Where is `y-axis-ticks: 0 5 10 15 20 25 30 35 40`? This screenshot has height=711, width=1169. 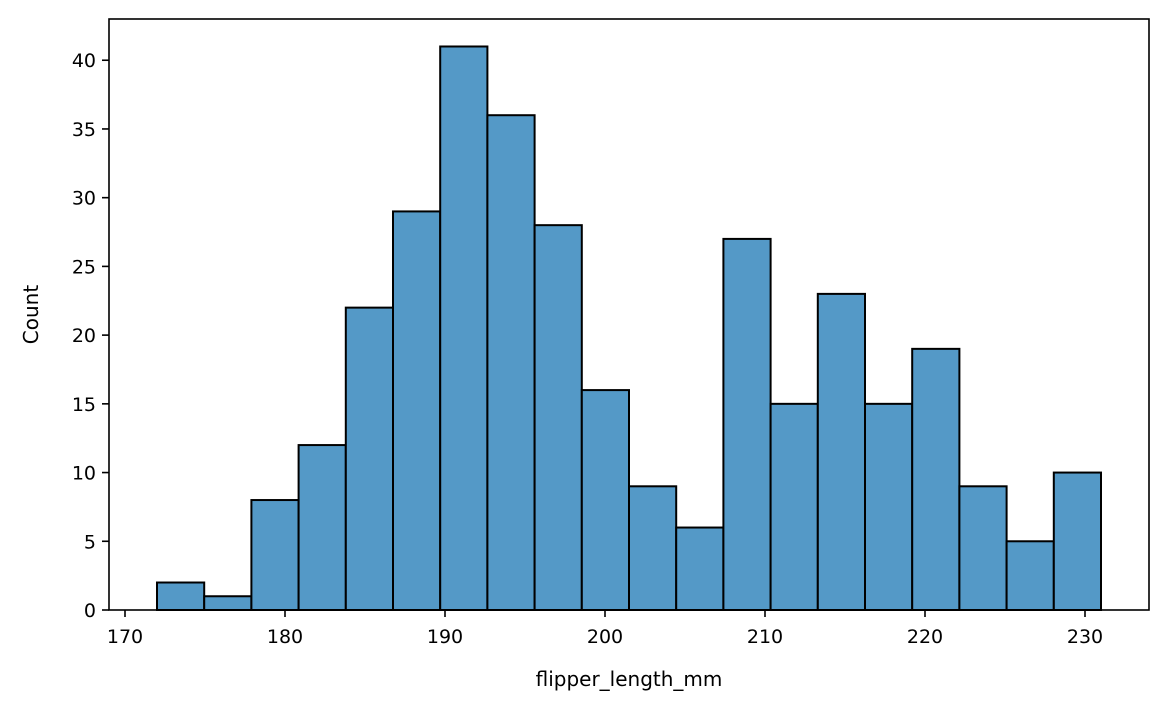
y-axis-ticks: 0 5 10 15 20 25 30 35 40 is located at coordinates (90, 336).